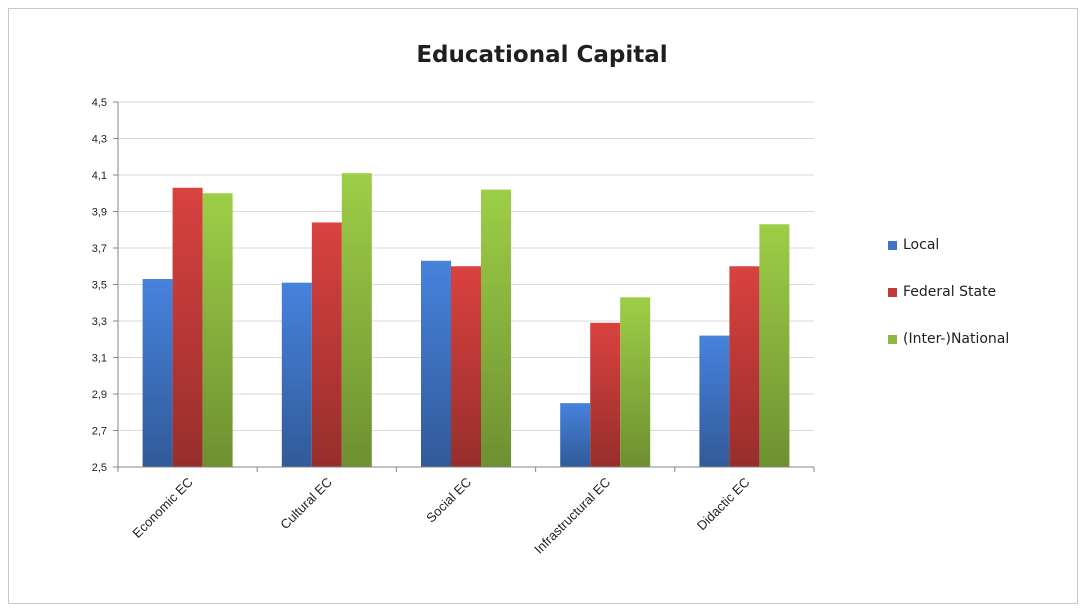 This screenshot has width=1084, height=610. I want to click on legend: Local Federal State (Inter-)National, so click(948, 303).